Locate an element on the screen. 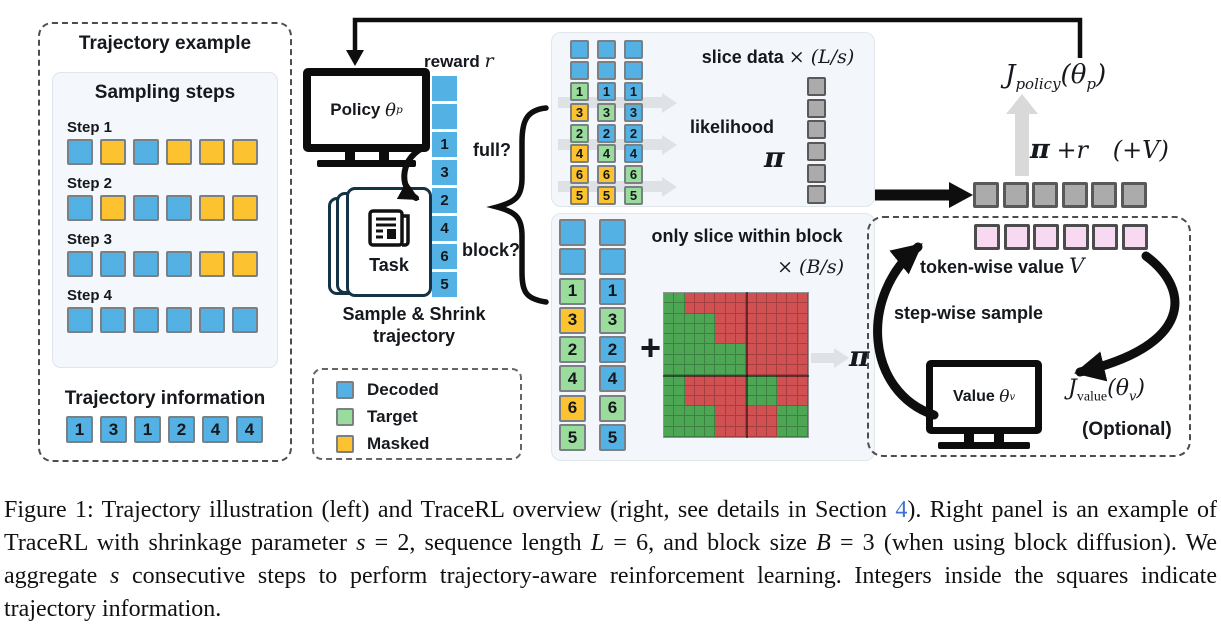 The height and width of the screenshot is (628, 1221). section-link: 4 is located at coordinates (901, 510).